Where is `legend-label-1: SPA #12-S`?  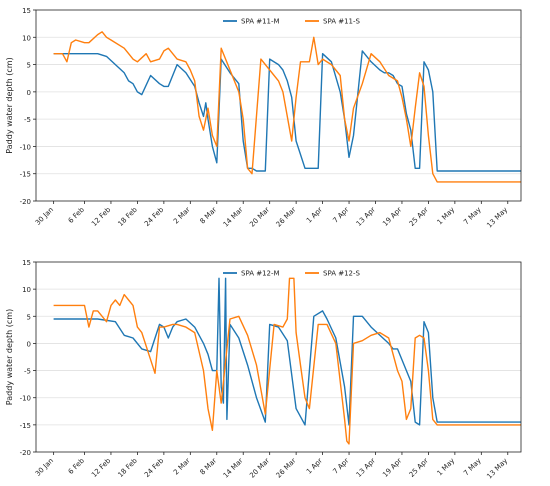 legend-label-1: SPA #12-S is located at coordinates (342, 274).